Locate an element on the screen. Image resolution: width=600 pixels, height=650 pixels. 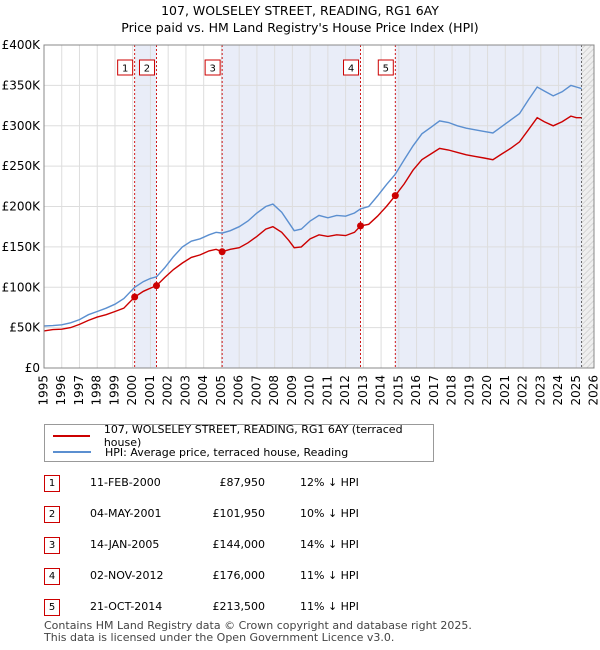
x-tick-label: 2020 is located at coordinates (487, 390).